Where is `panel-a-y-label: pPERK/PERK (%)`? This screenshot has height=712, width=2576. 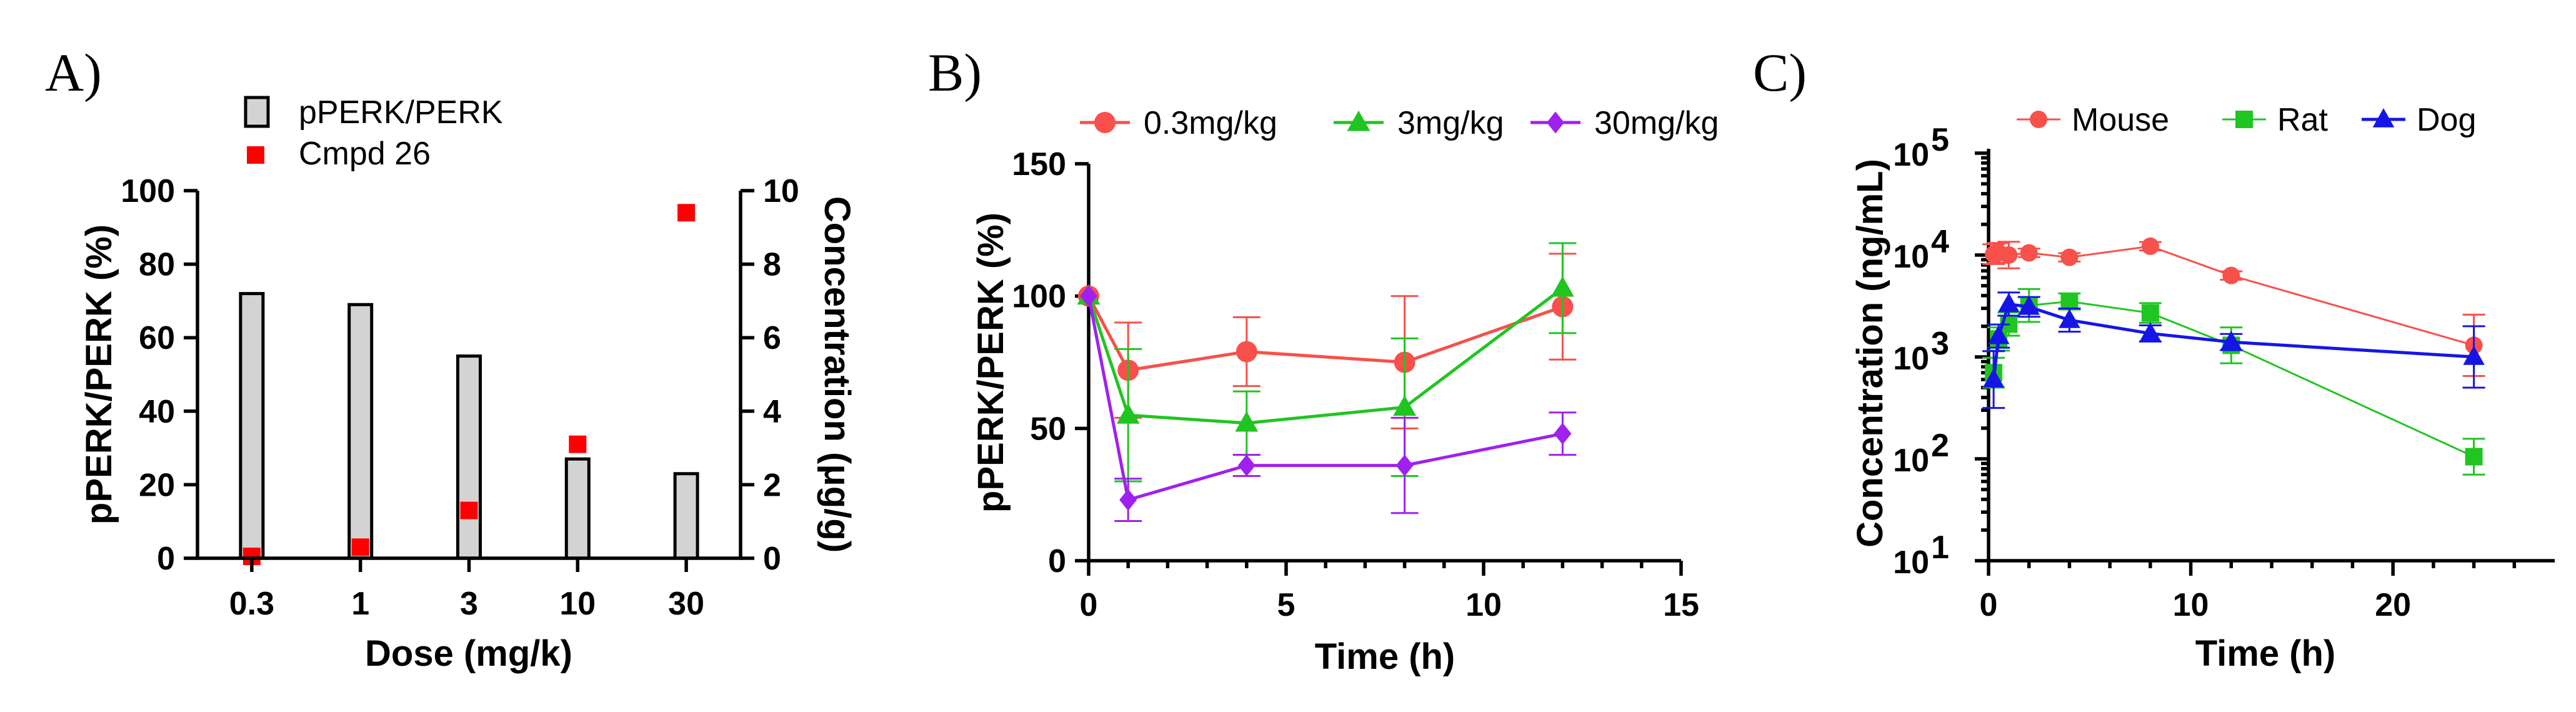
panel-a-y-label: pPERK/PERK (%) is located at coordinates (99, 374).